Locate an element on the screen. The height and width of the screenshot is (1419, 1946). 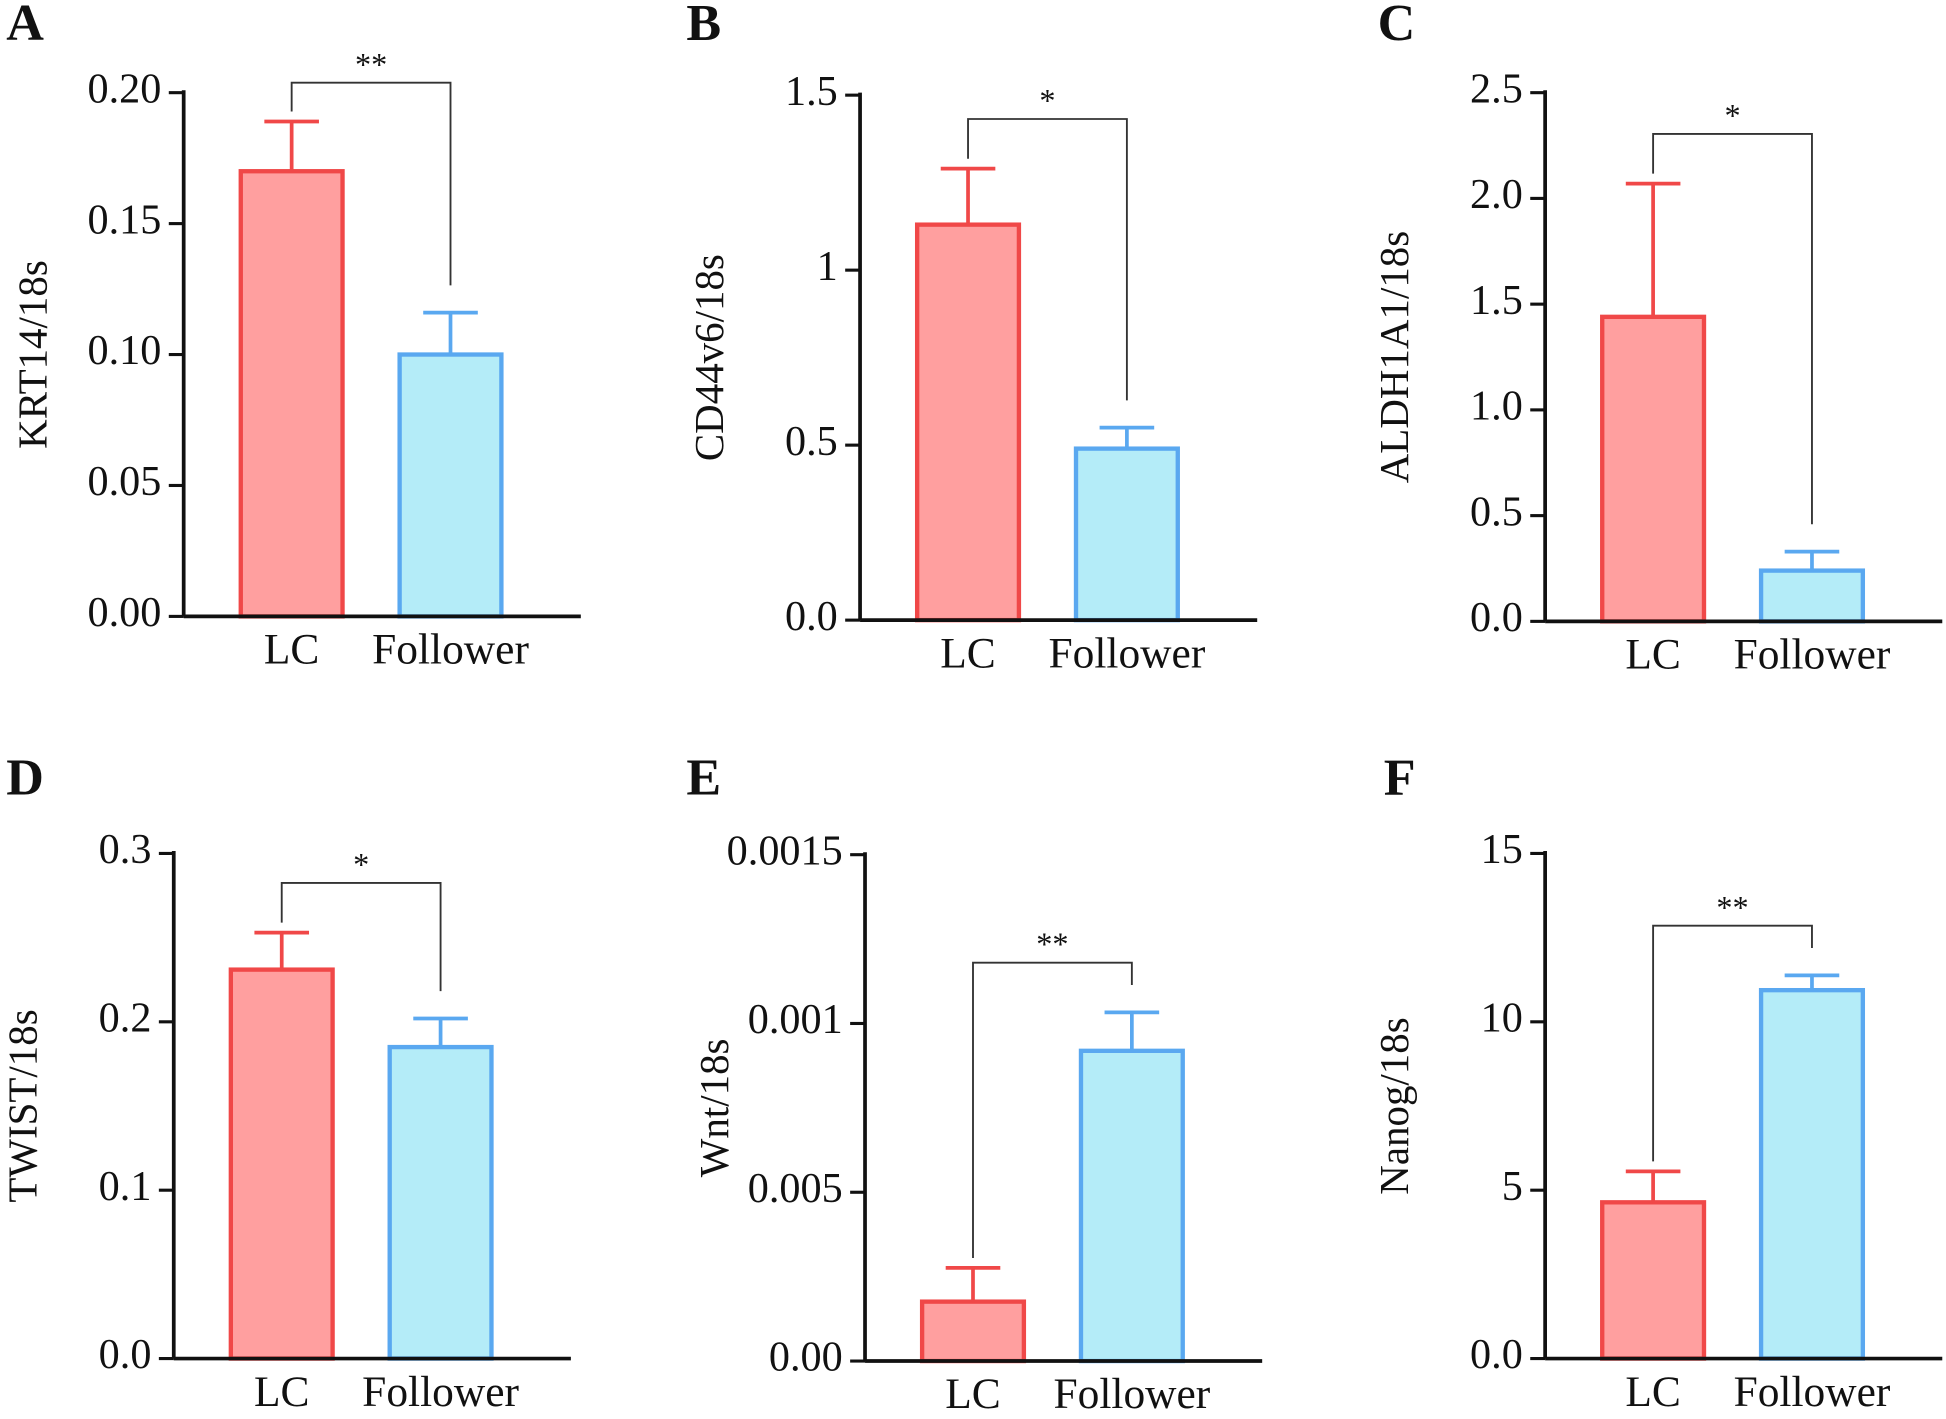
y-tick-label: 0.001 is located at coordinates (795, 1019).